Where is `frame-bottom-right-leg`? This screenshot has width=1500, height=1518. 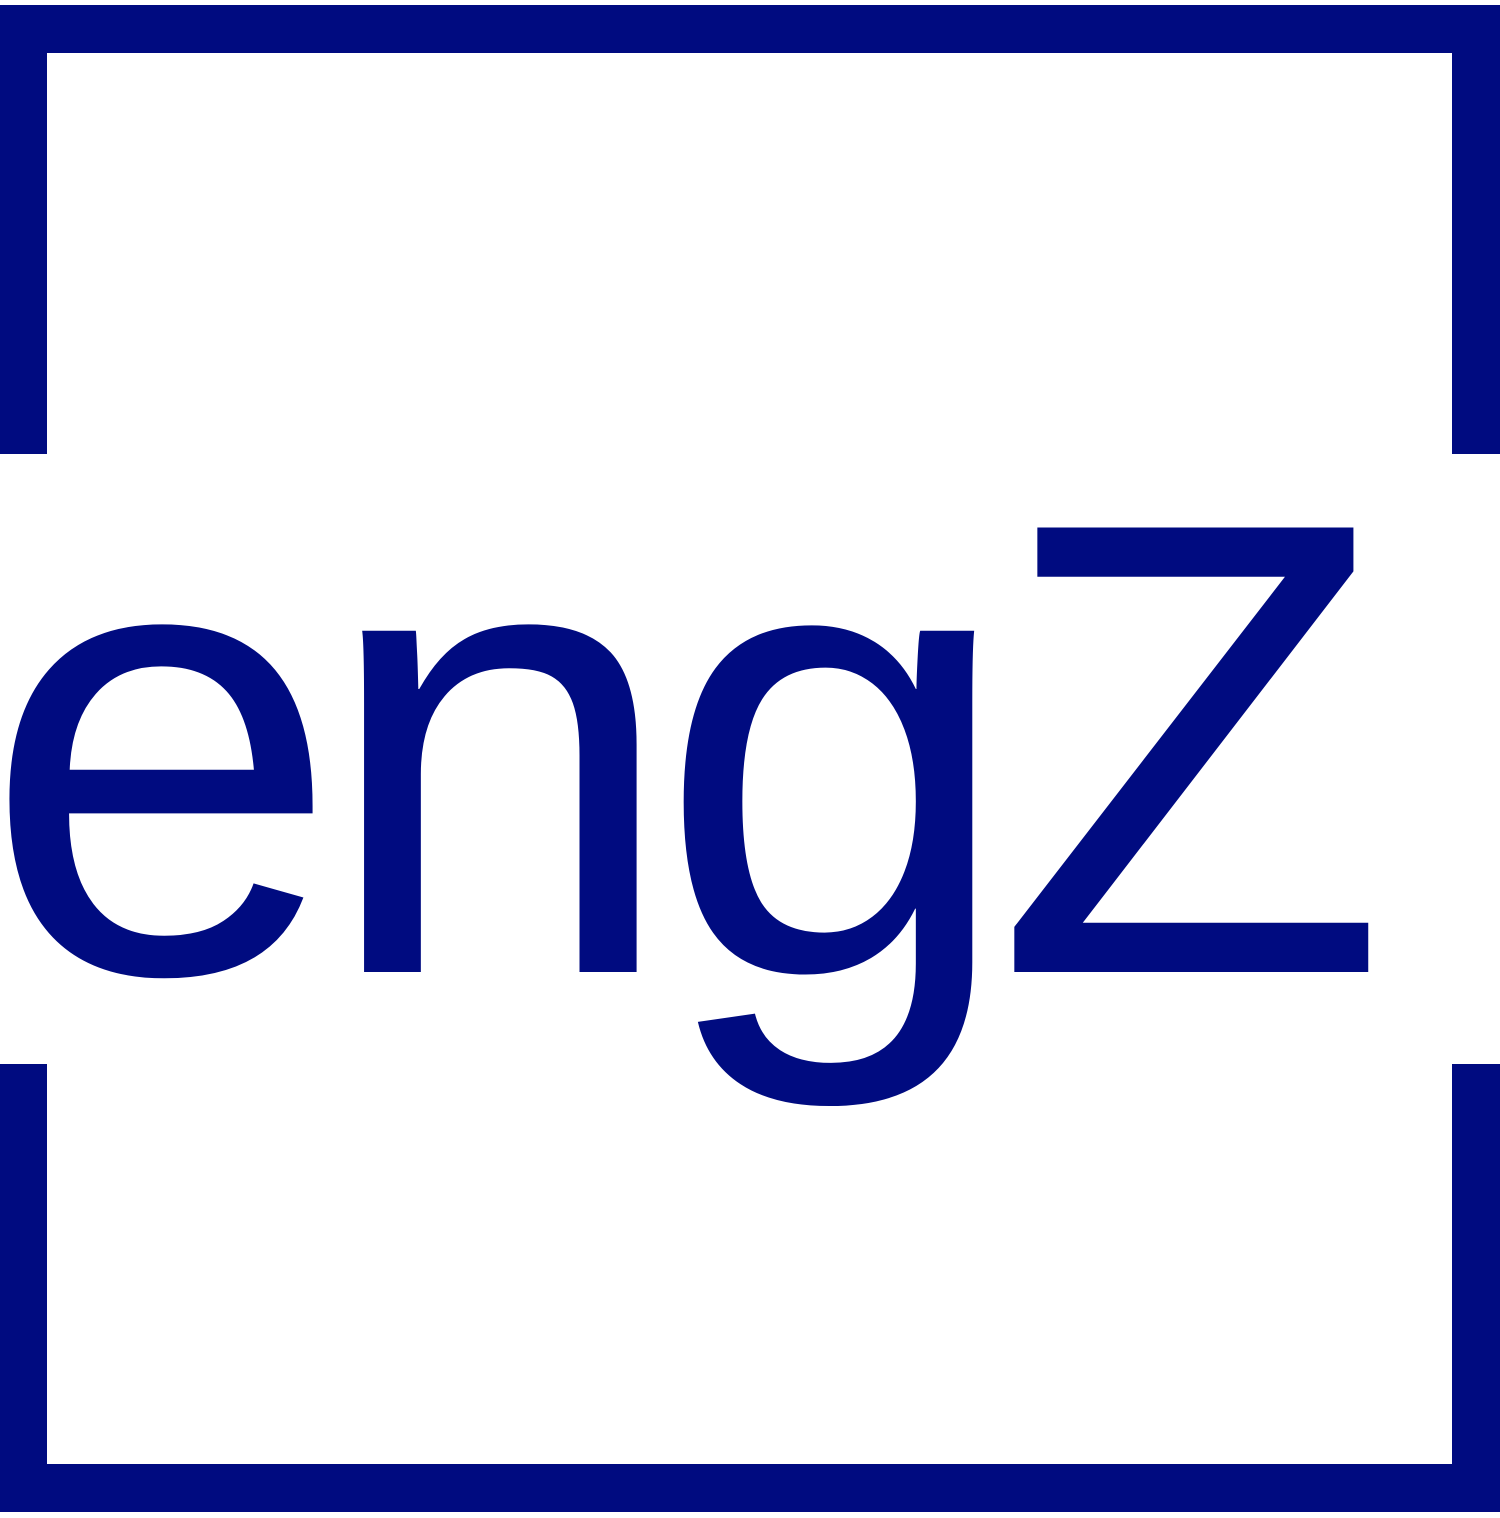
frame-bottom-right-leg is located at coordinates (1476, 1288).